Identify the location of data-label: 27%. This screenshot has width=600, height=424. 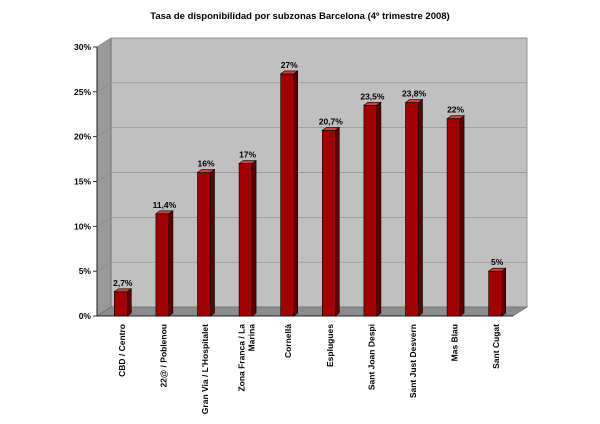
(289, 65).